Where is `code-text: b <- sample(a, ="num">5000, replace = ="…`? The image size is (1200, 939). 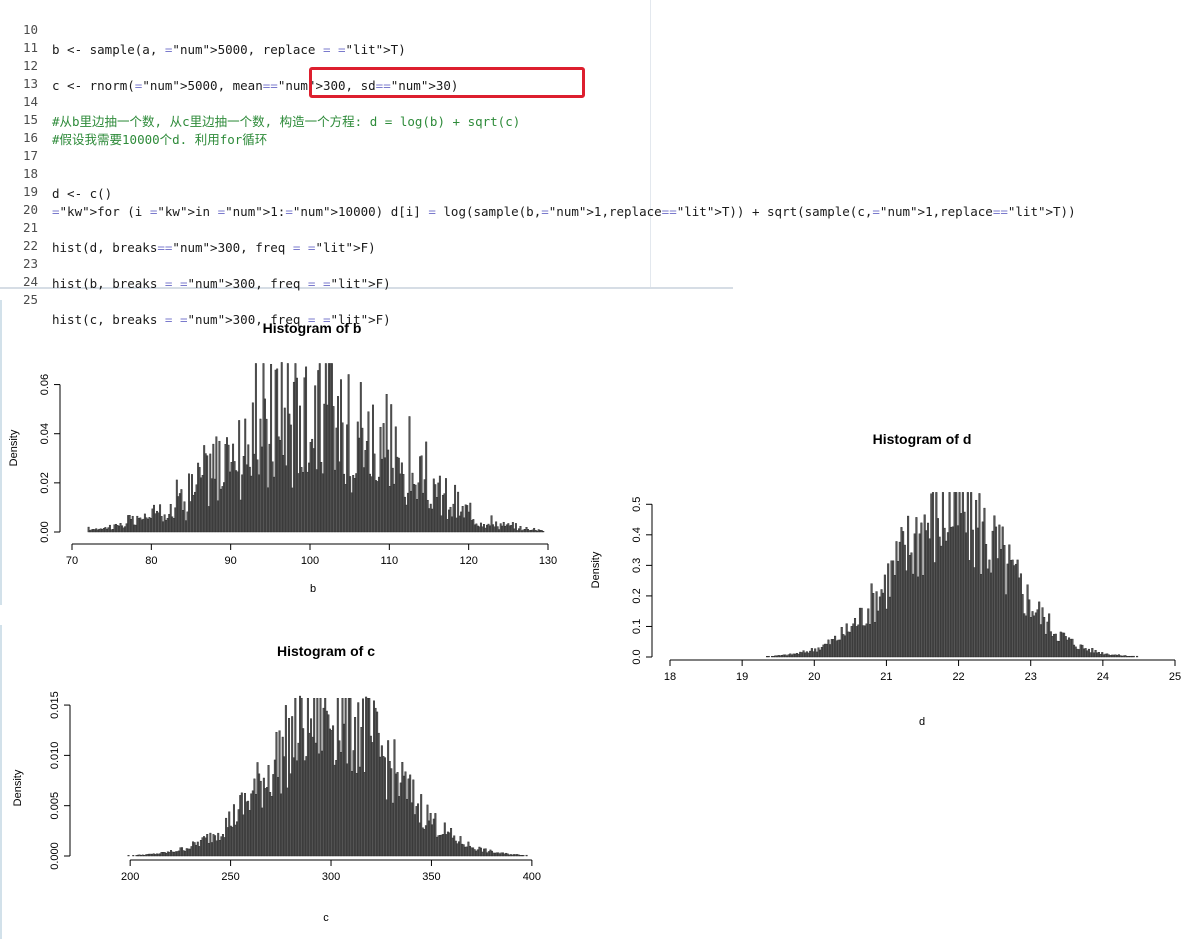 code-text: b <- sample(a, ="num">5000, replace = ="… is located at coordinates (229, 49).